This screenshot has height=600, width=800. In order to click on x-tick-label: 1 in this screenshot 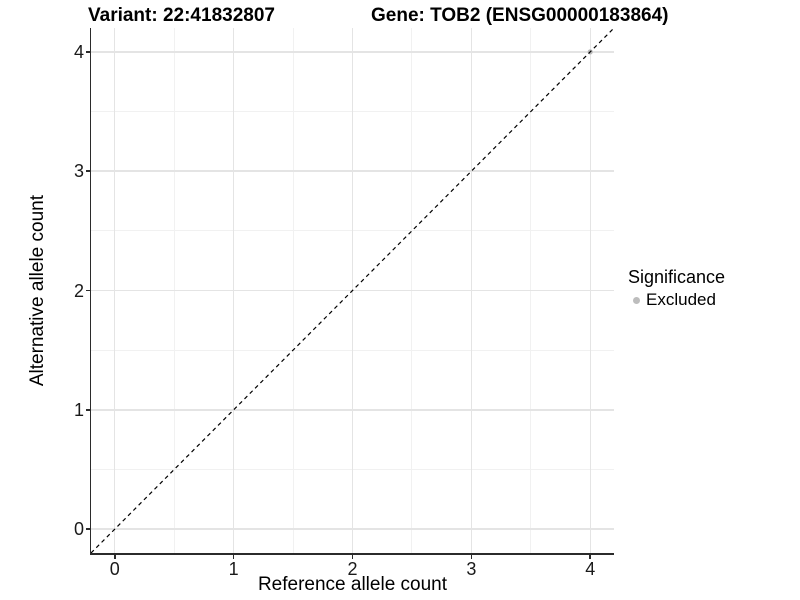, I will do `click(233, 569)`.